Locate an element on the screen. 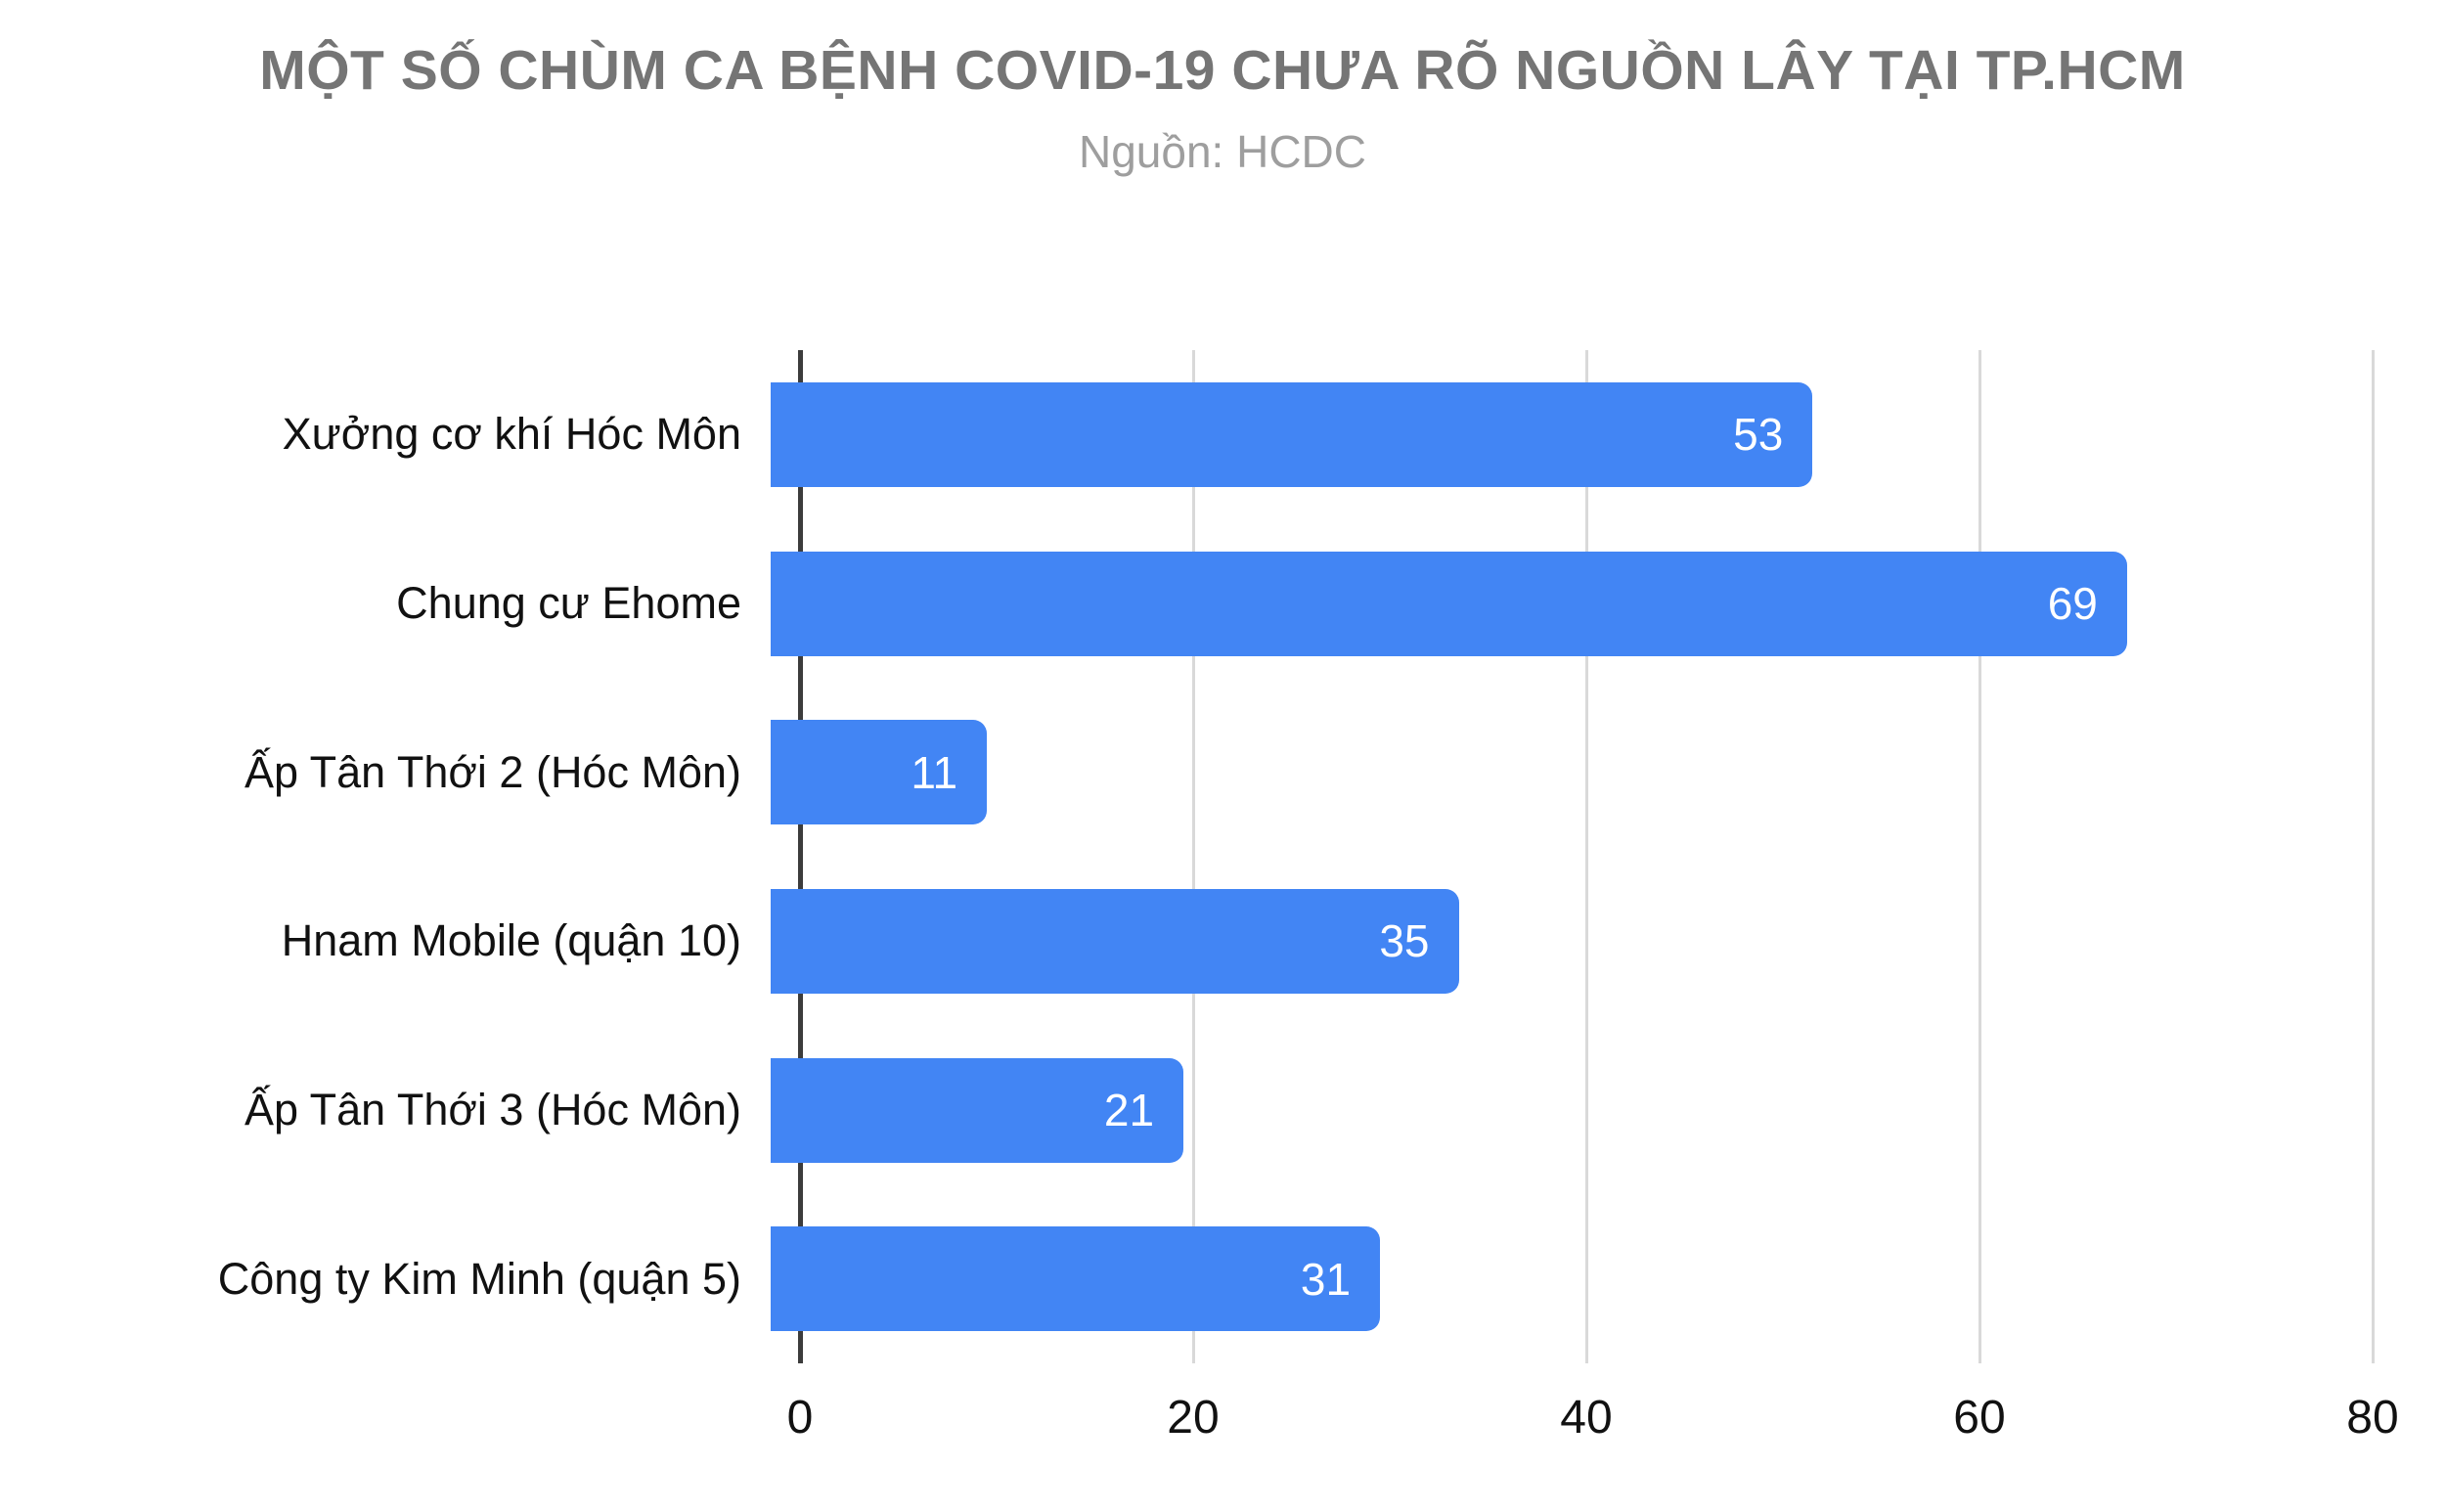 The height and width of the screenshot is (1512, 2445). category-label: Công ty Kim Minh (quận 5) is located at coordinates (479, 1278).